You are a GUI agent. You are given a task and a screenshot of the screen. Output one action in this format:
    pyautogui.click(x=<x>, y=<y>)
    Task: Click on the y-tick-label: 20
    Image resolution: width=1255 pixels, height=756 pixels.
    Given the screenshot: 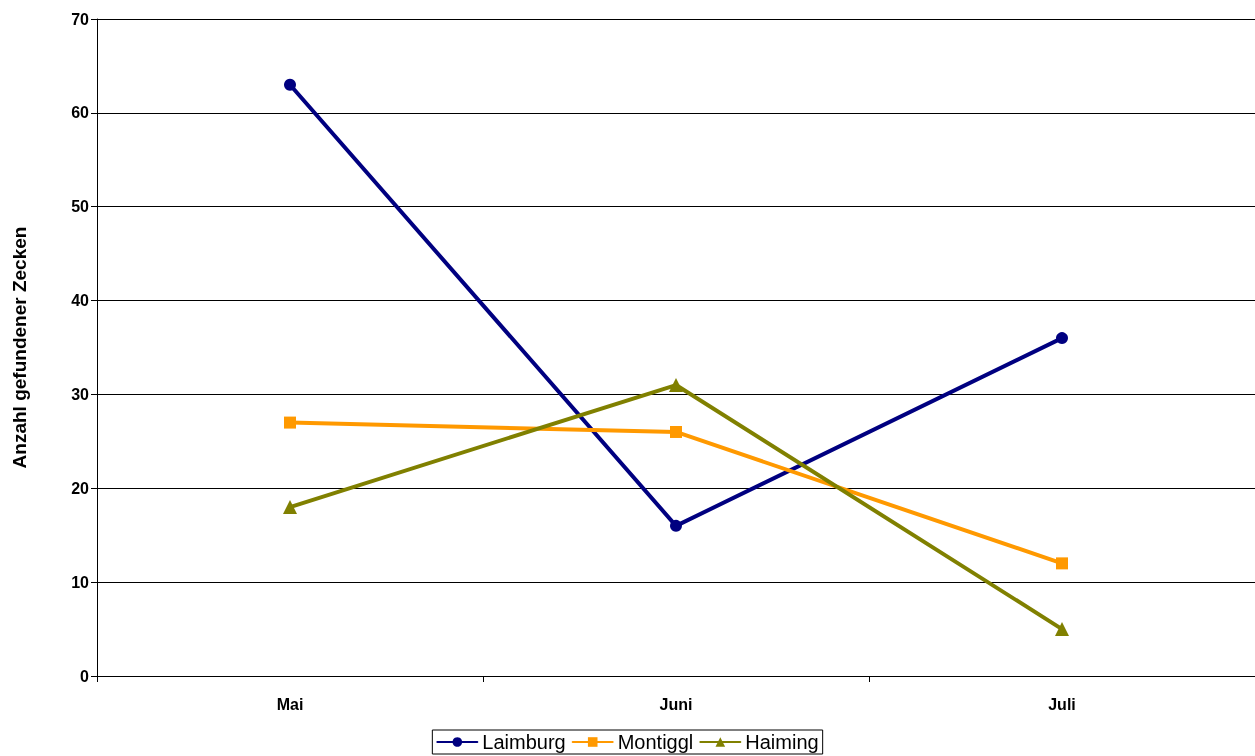 What is the action you would take?
    pyautogui.click(x=80, y=488)
    